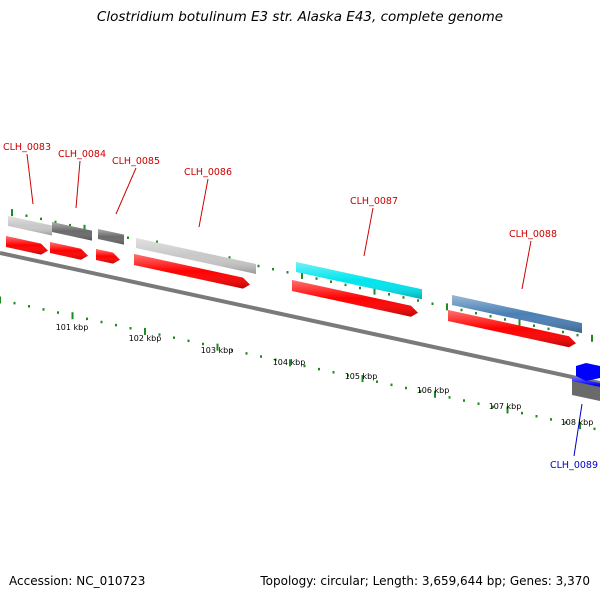 The height and width of the screenshot is (600, 600). I want to click on gene-feature-clh_0084-shade, so click(72, 231).